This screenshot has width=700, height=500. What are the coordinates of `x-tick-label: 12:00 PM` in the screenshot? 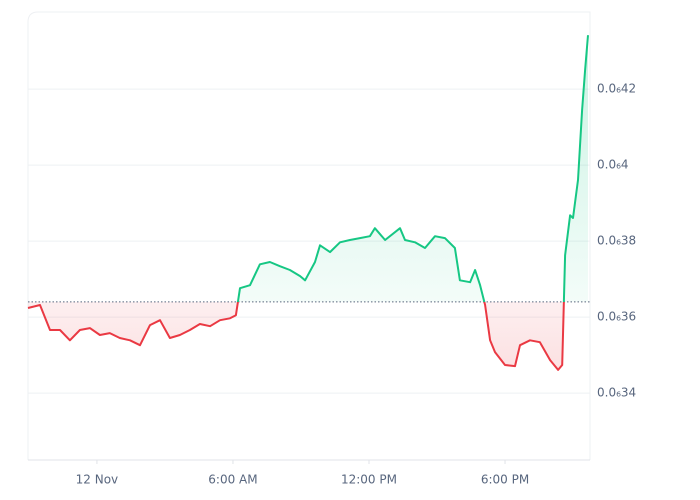 It's located at (369, 480).